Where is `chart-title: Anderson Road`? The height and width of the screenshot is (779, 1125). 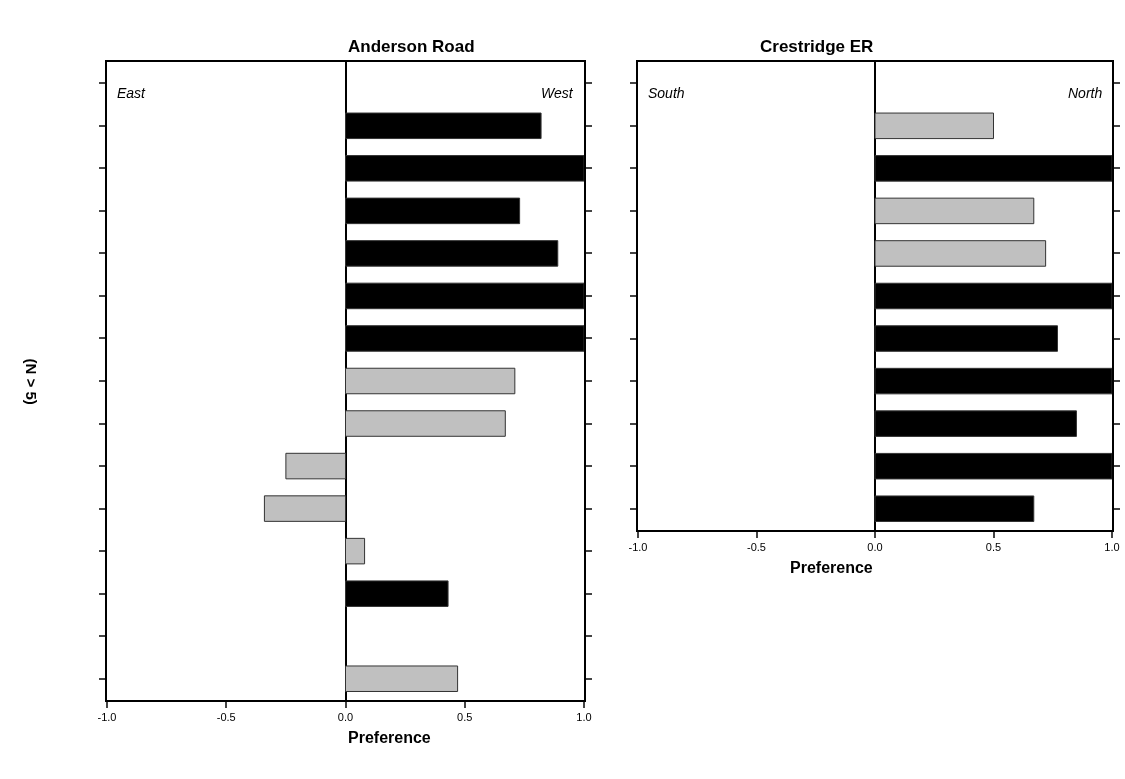
chart-title: Anderson Road is located at coordinates (411, 46).